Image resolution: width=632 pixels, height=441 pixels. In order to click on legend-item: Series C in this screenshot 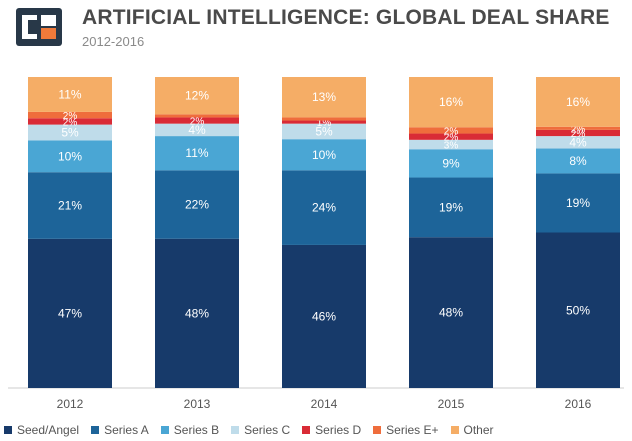, I will do `click(260, 430)`.